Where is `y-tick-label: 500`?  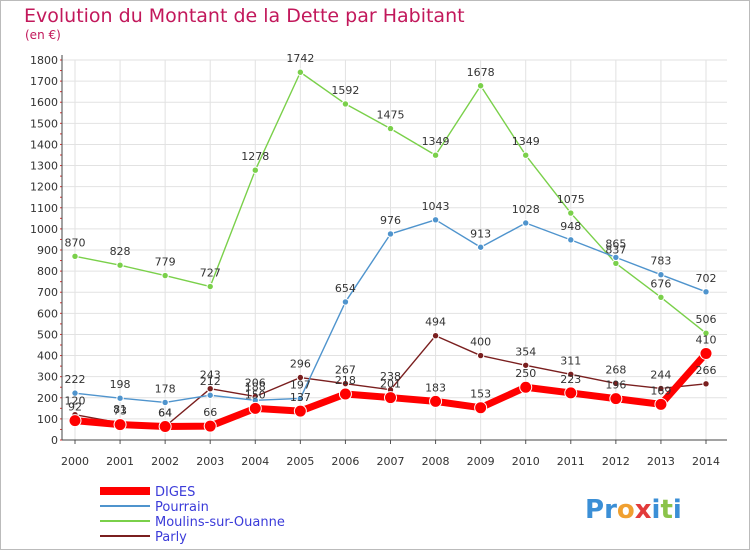
y-tick-label: 500 is located at coordinates (47, 334).